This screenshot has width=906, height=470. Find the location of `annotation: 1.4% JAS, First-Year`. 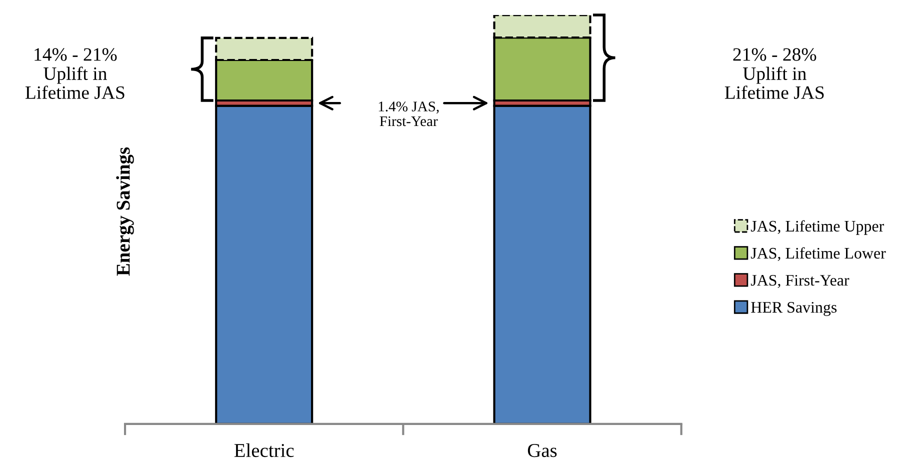

annotation: 1.4% JAS, First-Year is located at coordinates (408, 114).